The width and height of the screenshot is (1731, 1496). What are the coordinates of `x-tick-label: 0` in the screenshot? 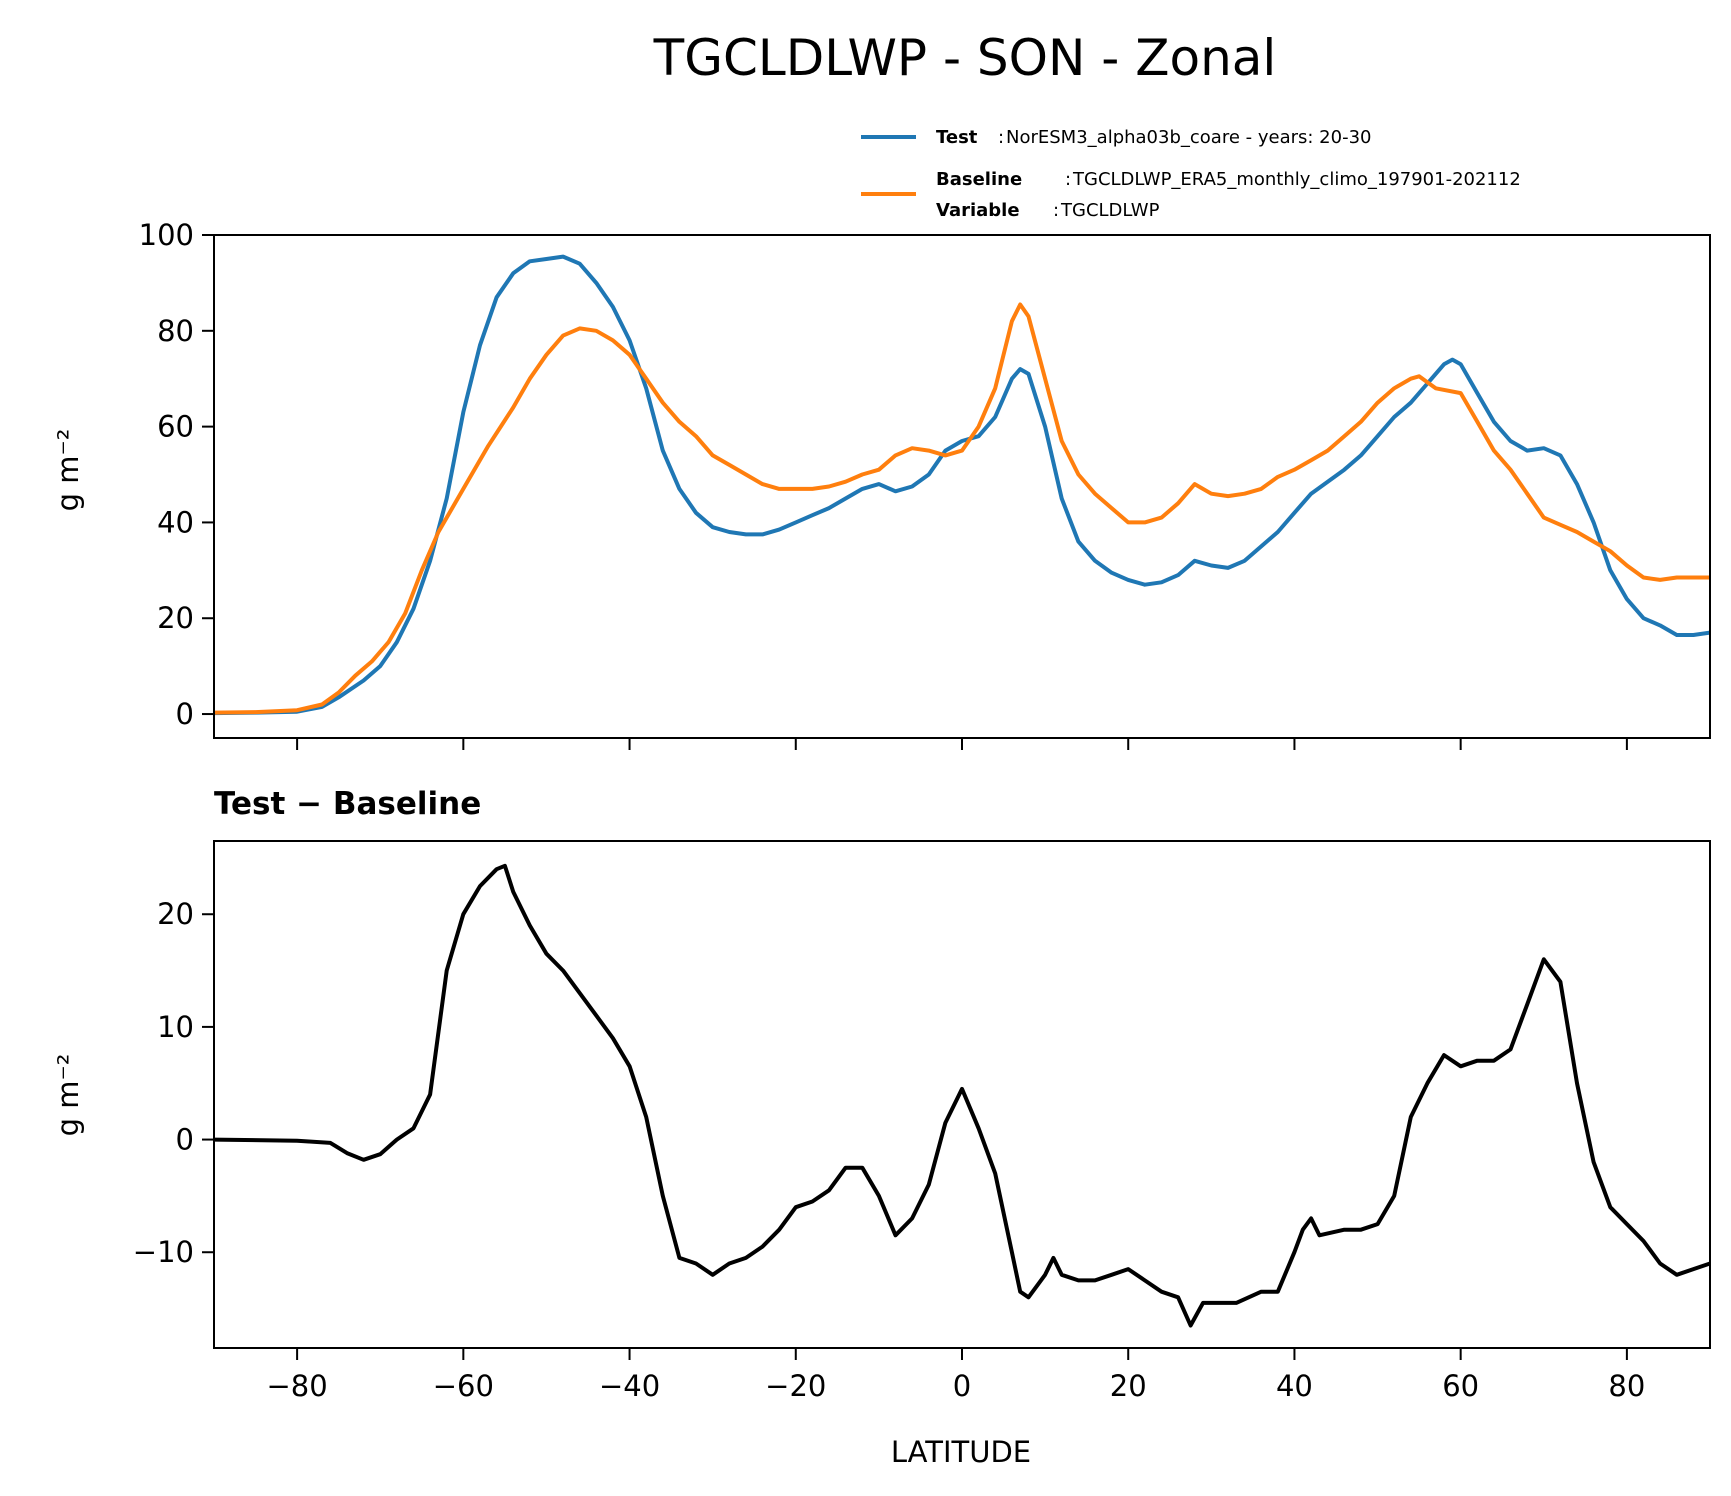 It's located at (962, 1386).